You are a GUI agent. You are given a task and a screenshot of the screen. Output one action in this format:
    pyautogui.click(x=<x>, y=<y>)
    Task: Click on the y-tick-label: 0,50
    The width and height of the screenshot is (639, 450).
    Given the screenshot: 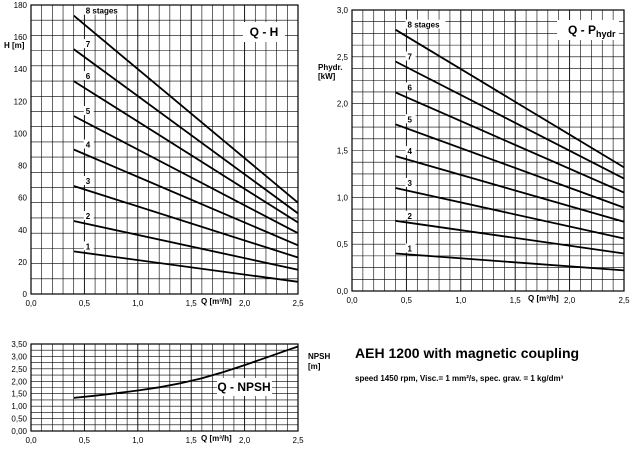 What is the action you would take?
    pyautogui.click(x=19, y=419)
    